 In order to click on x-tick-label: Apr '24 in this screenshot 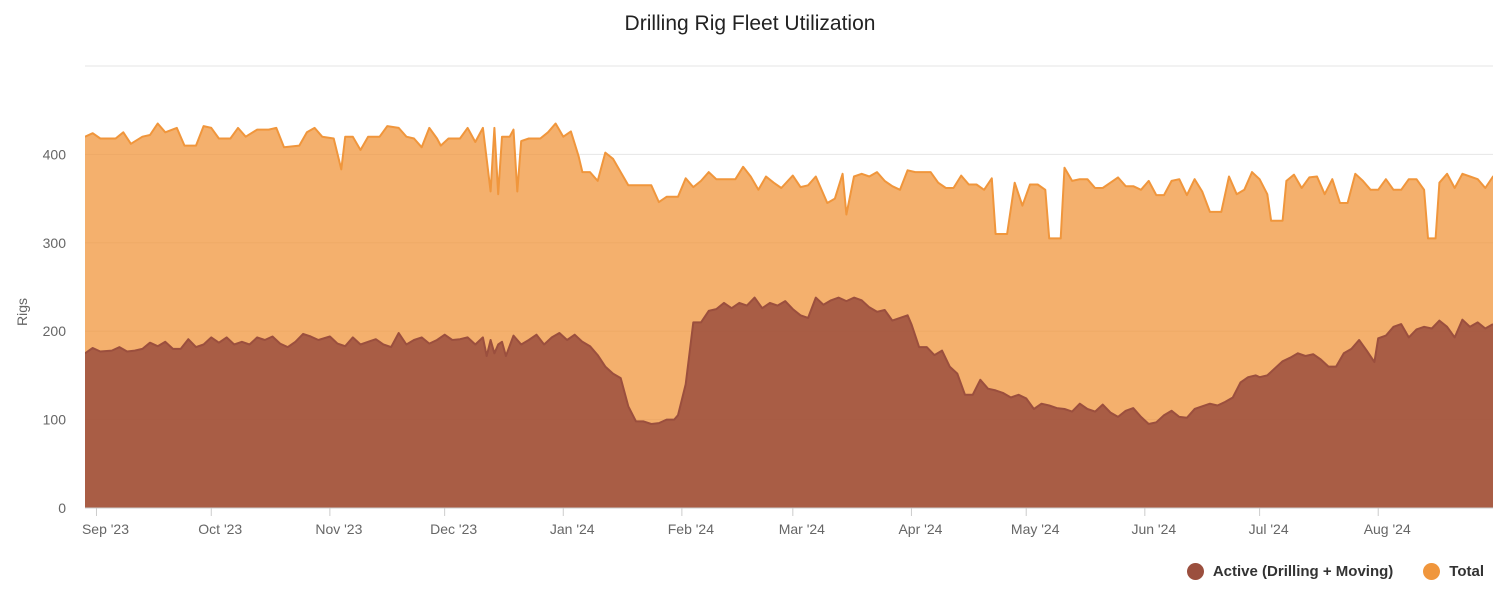, I will do `click(920, 529)`.